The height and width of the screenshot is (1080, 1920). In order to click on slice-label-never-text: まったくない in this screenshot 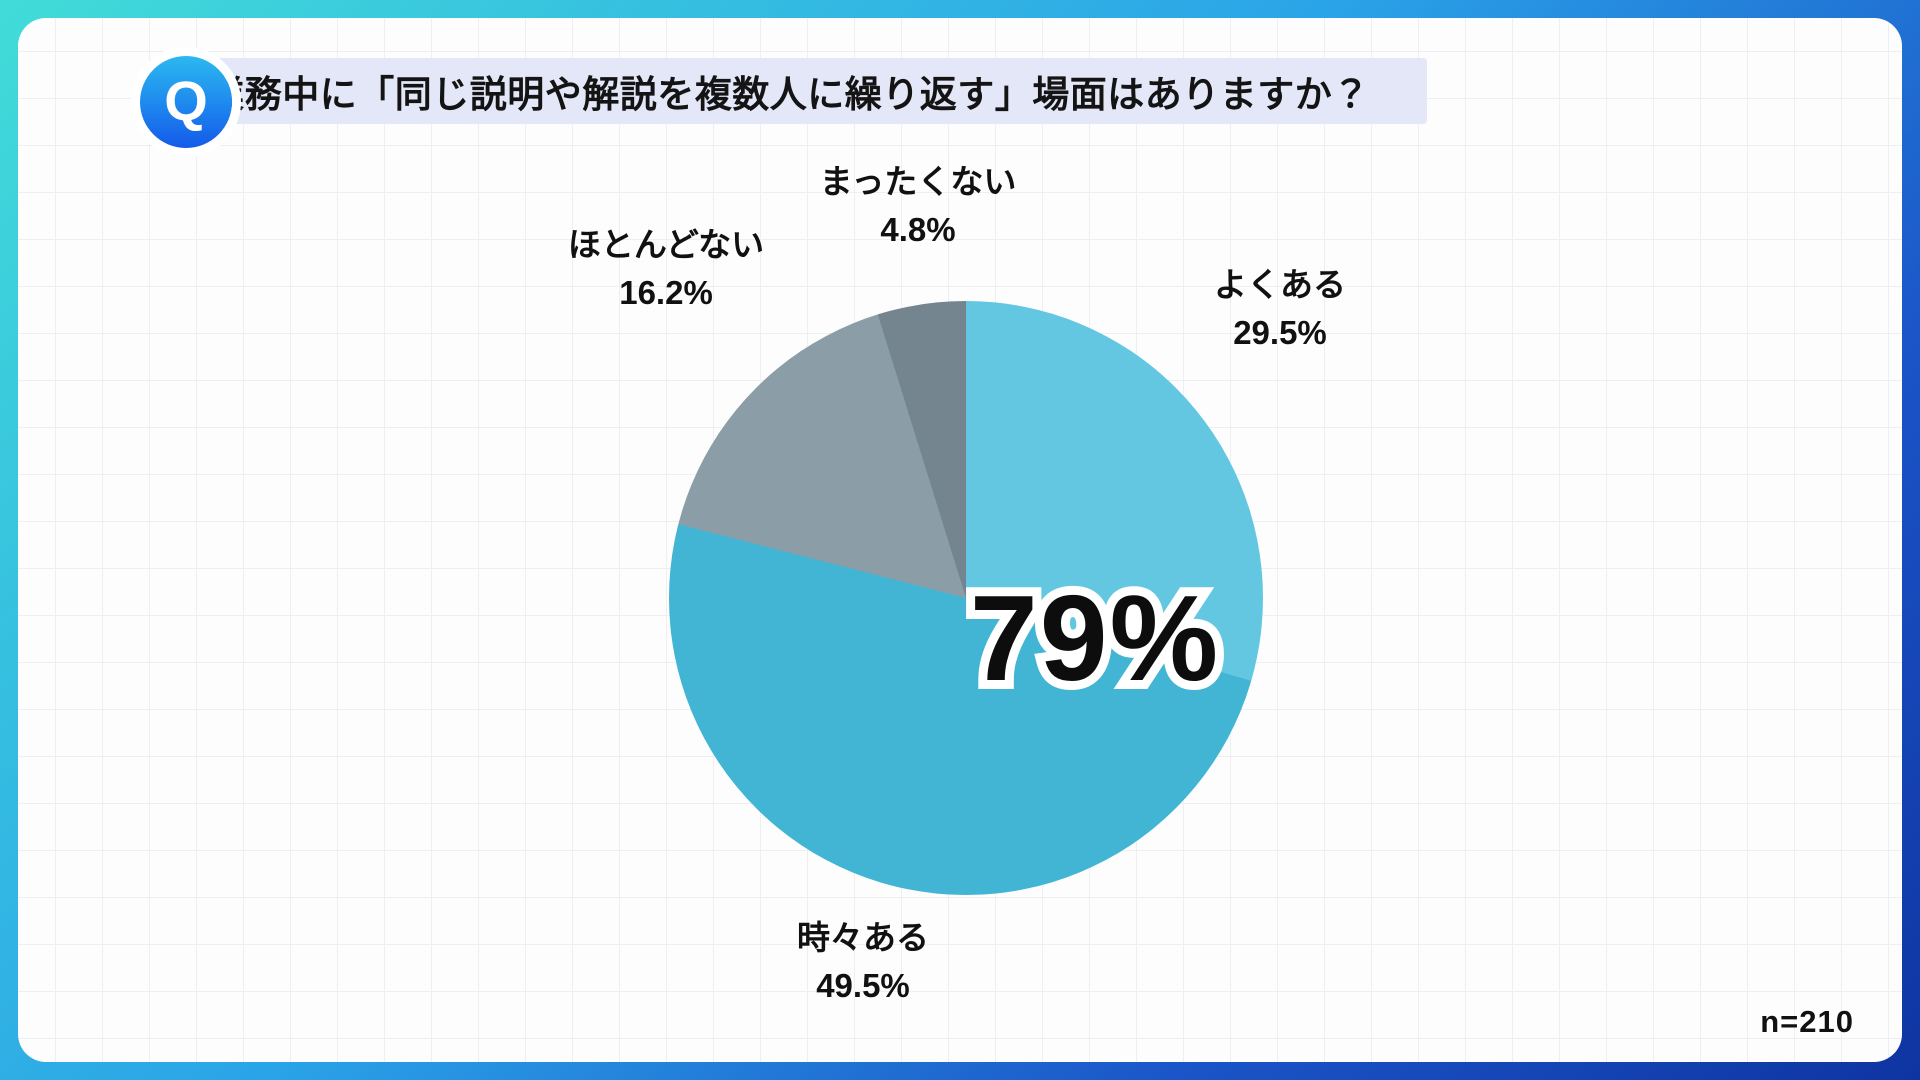, I will do `click(918, 181)`.